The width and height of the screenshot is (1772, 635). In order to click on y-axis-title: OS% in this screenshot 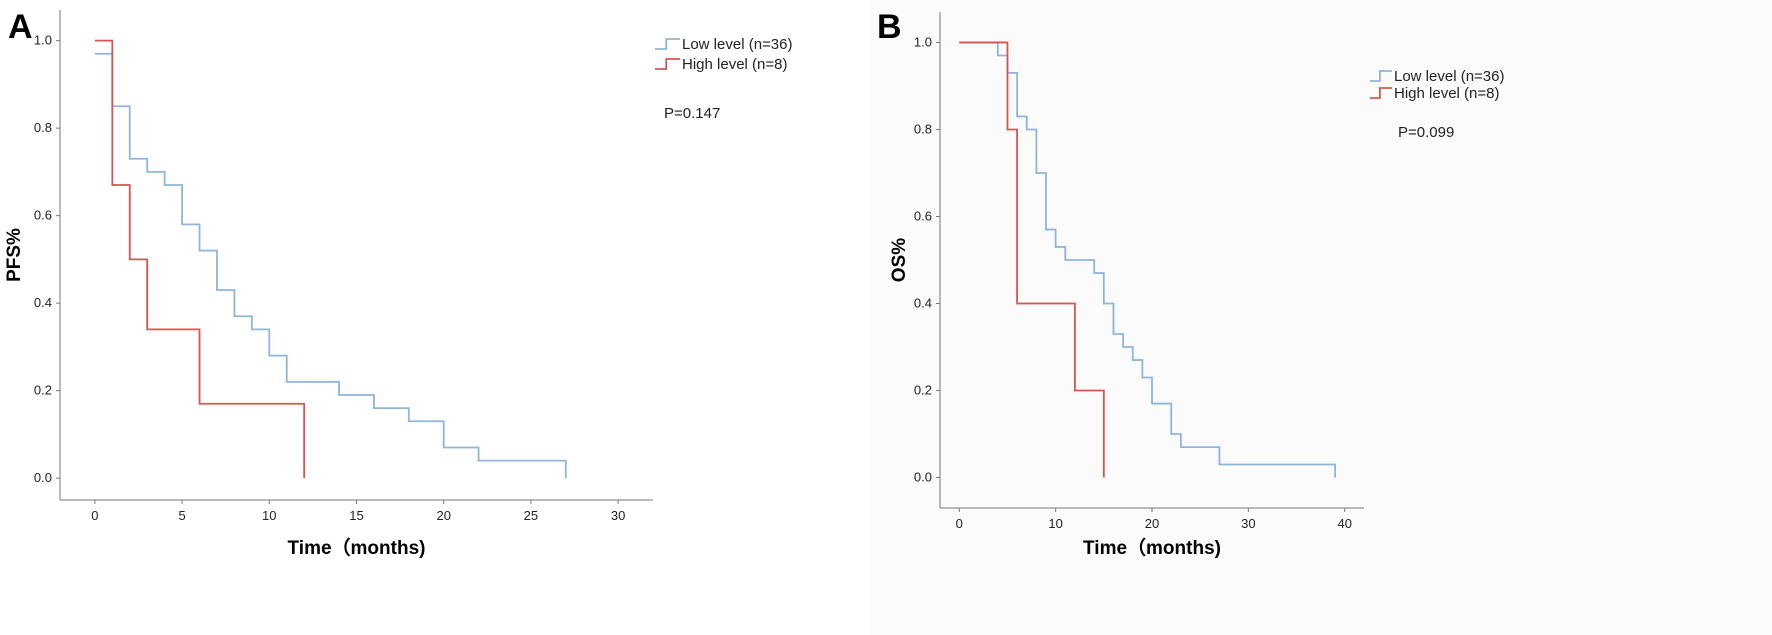, I will do `click(899, 260)`.